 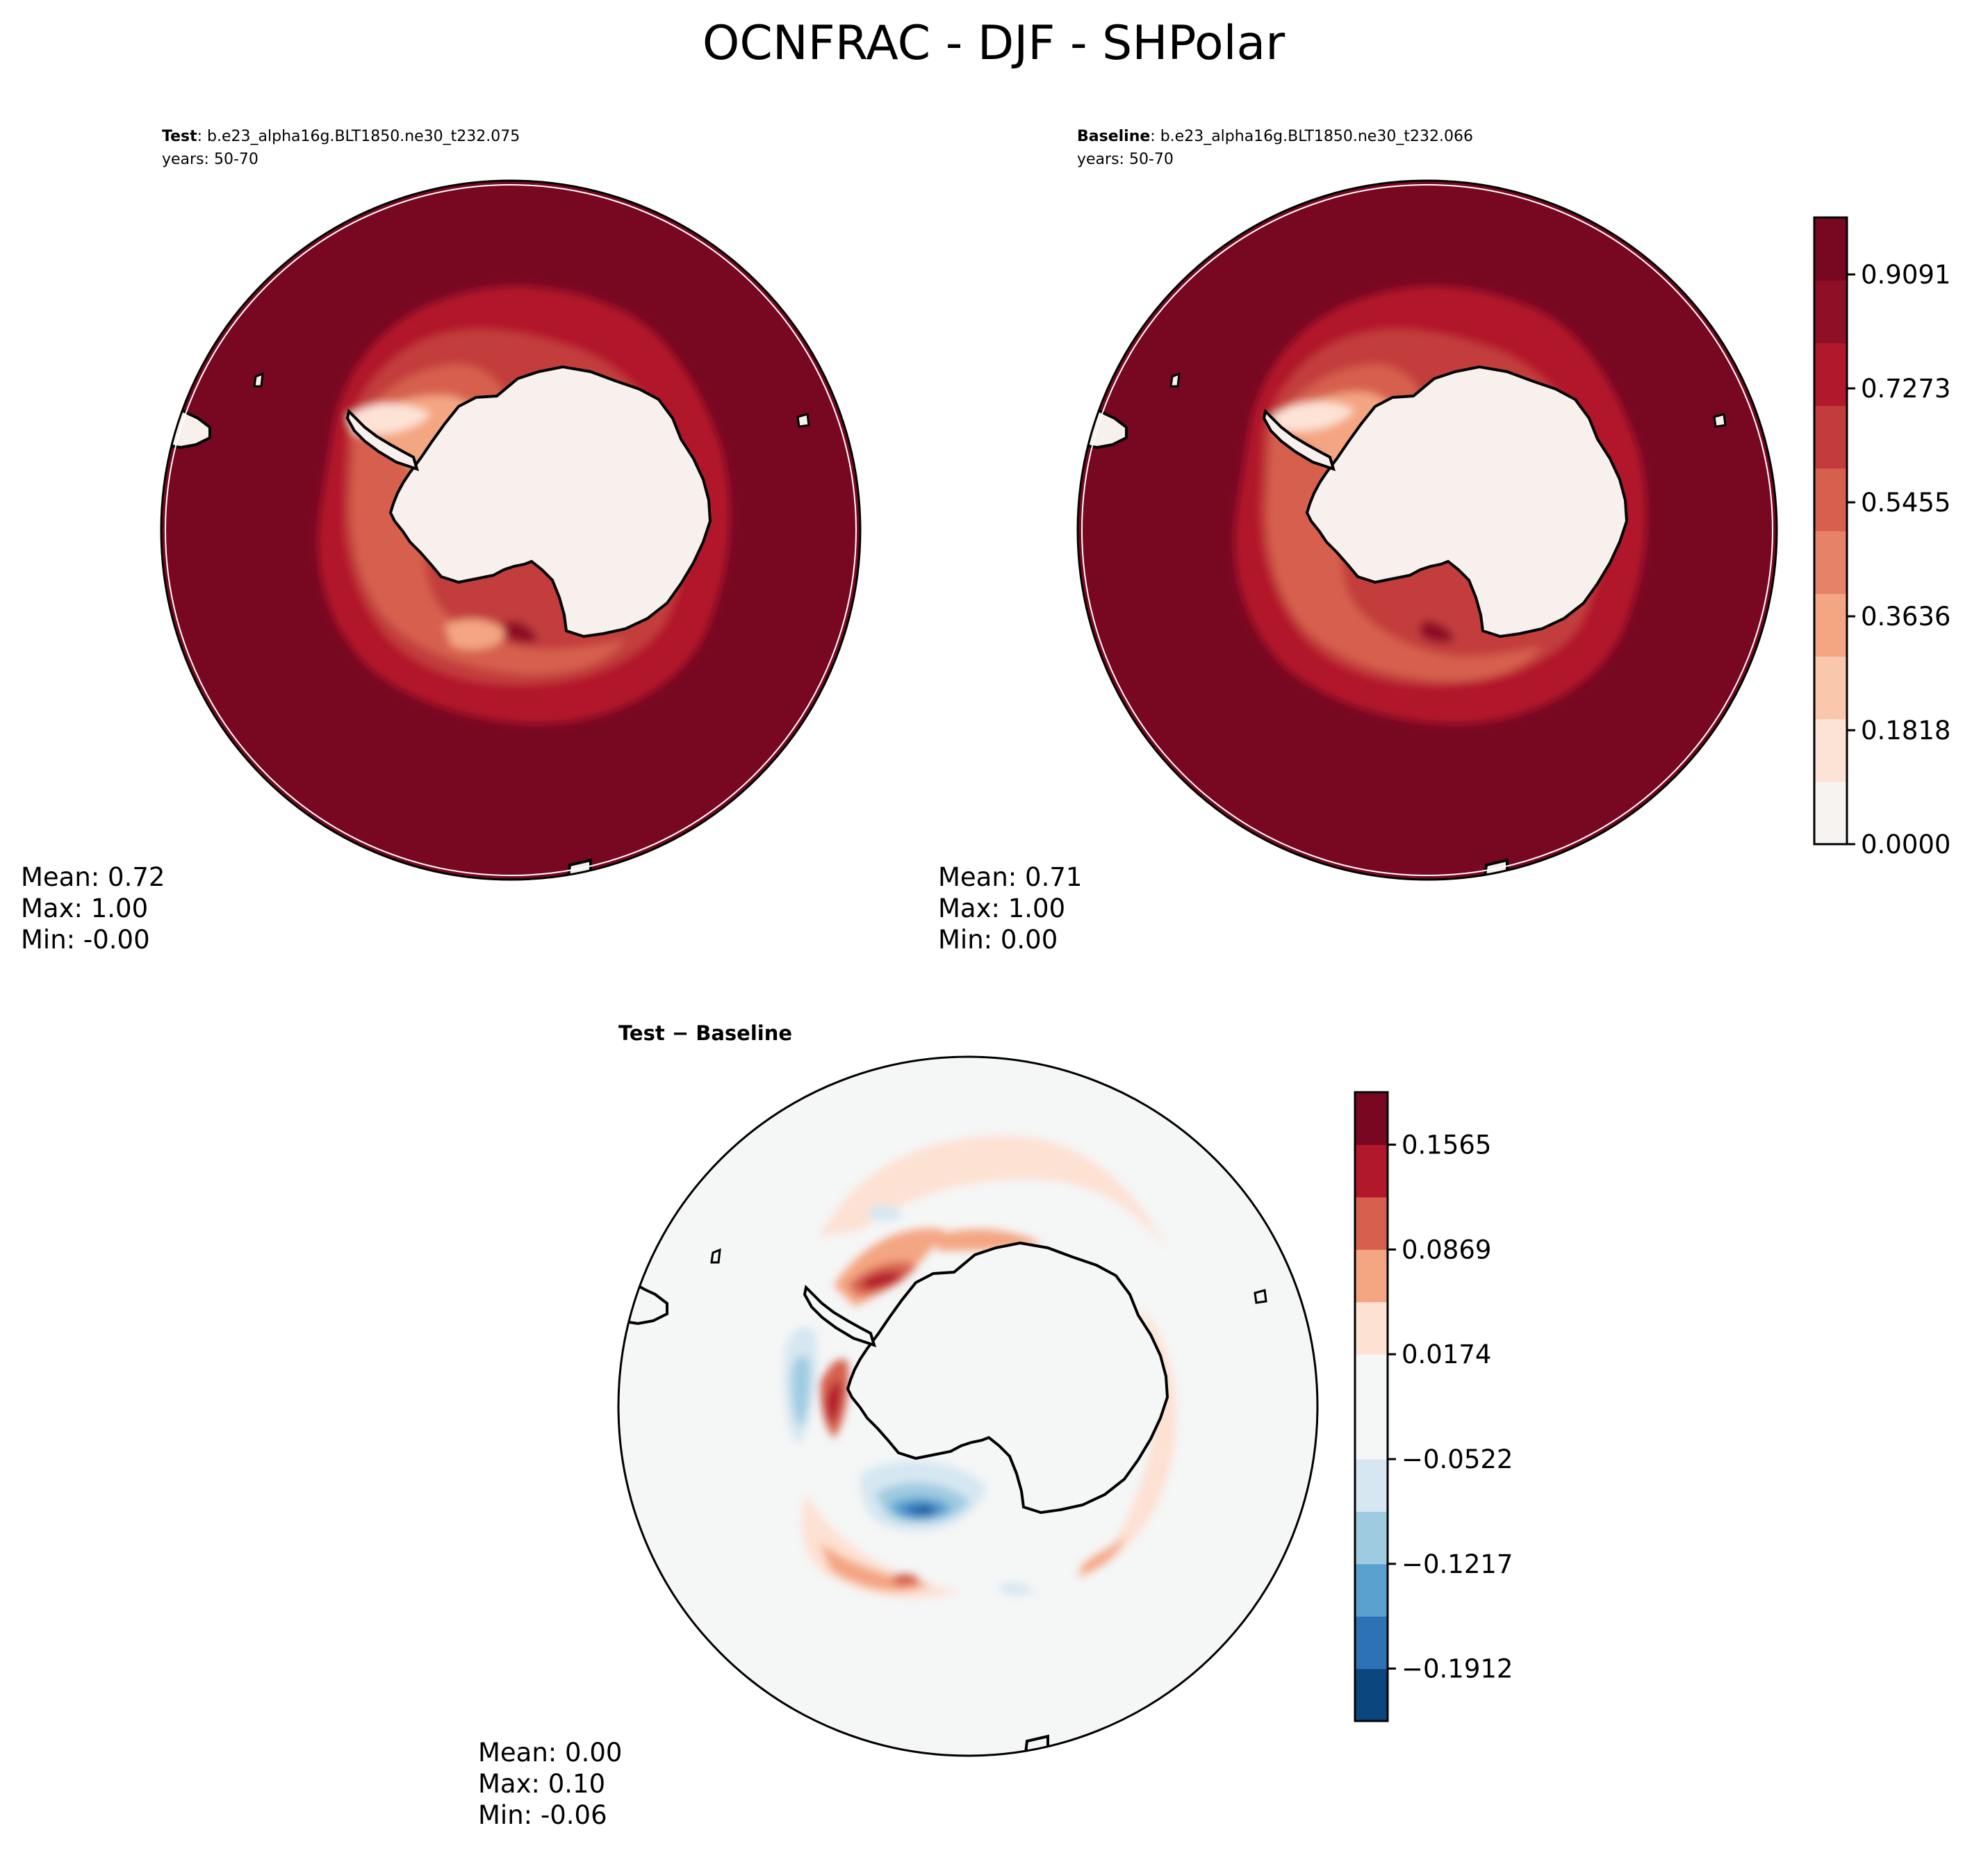 I want to click on stat-min: Min: -0.00, so click(x=85, y=940).